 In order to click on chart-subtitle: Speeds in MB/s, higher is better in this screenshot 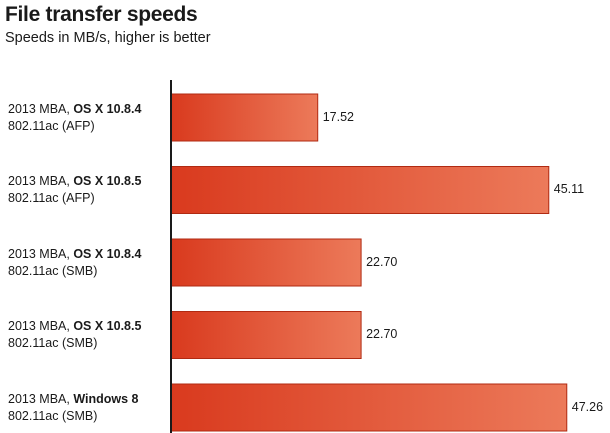, I will do `click(108, 38)`.